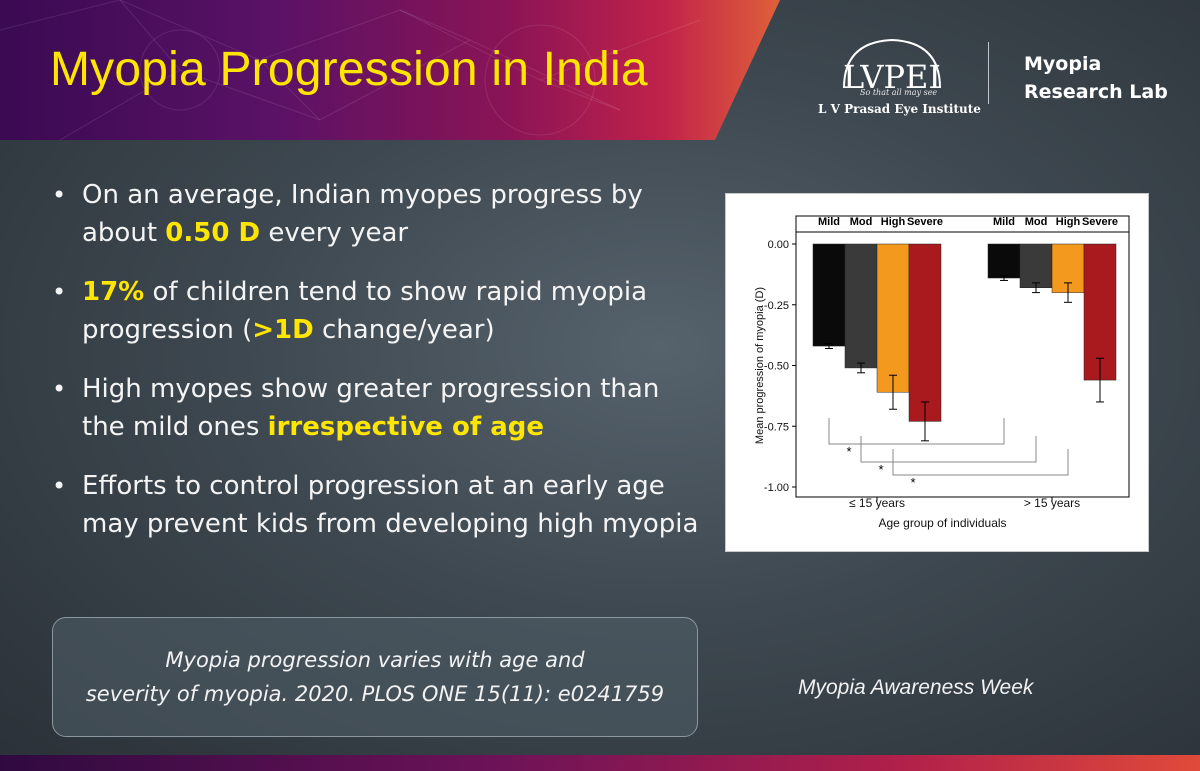  Describe the element at coordinates (776, 427) in the screenshot. I see `y-tick-label: -0.75` at that location.